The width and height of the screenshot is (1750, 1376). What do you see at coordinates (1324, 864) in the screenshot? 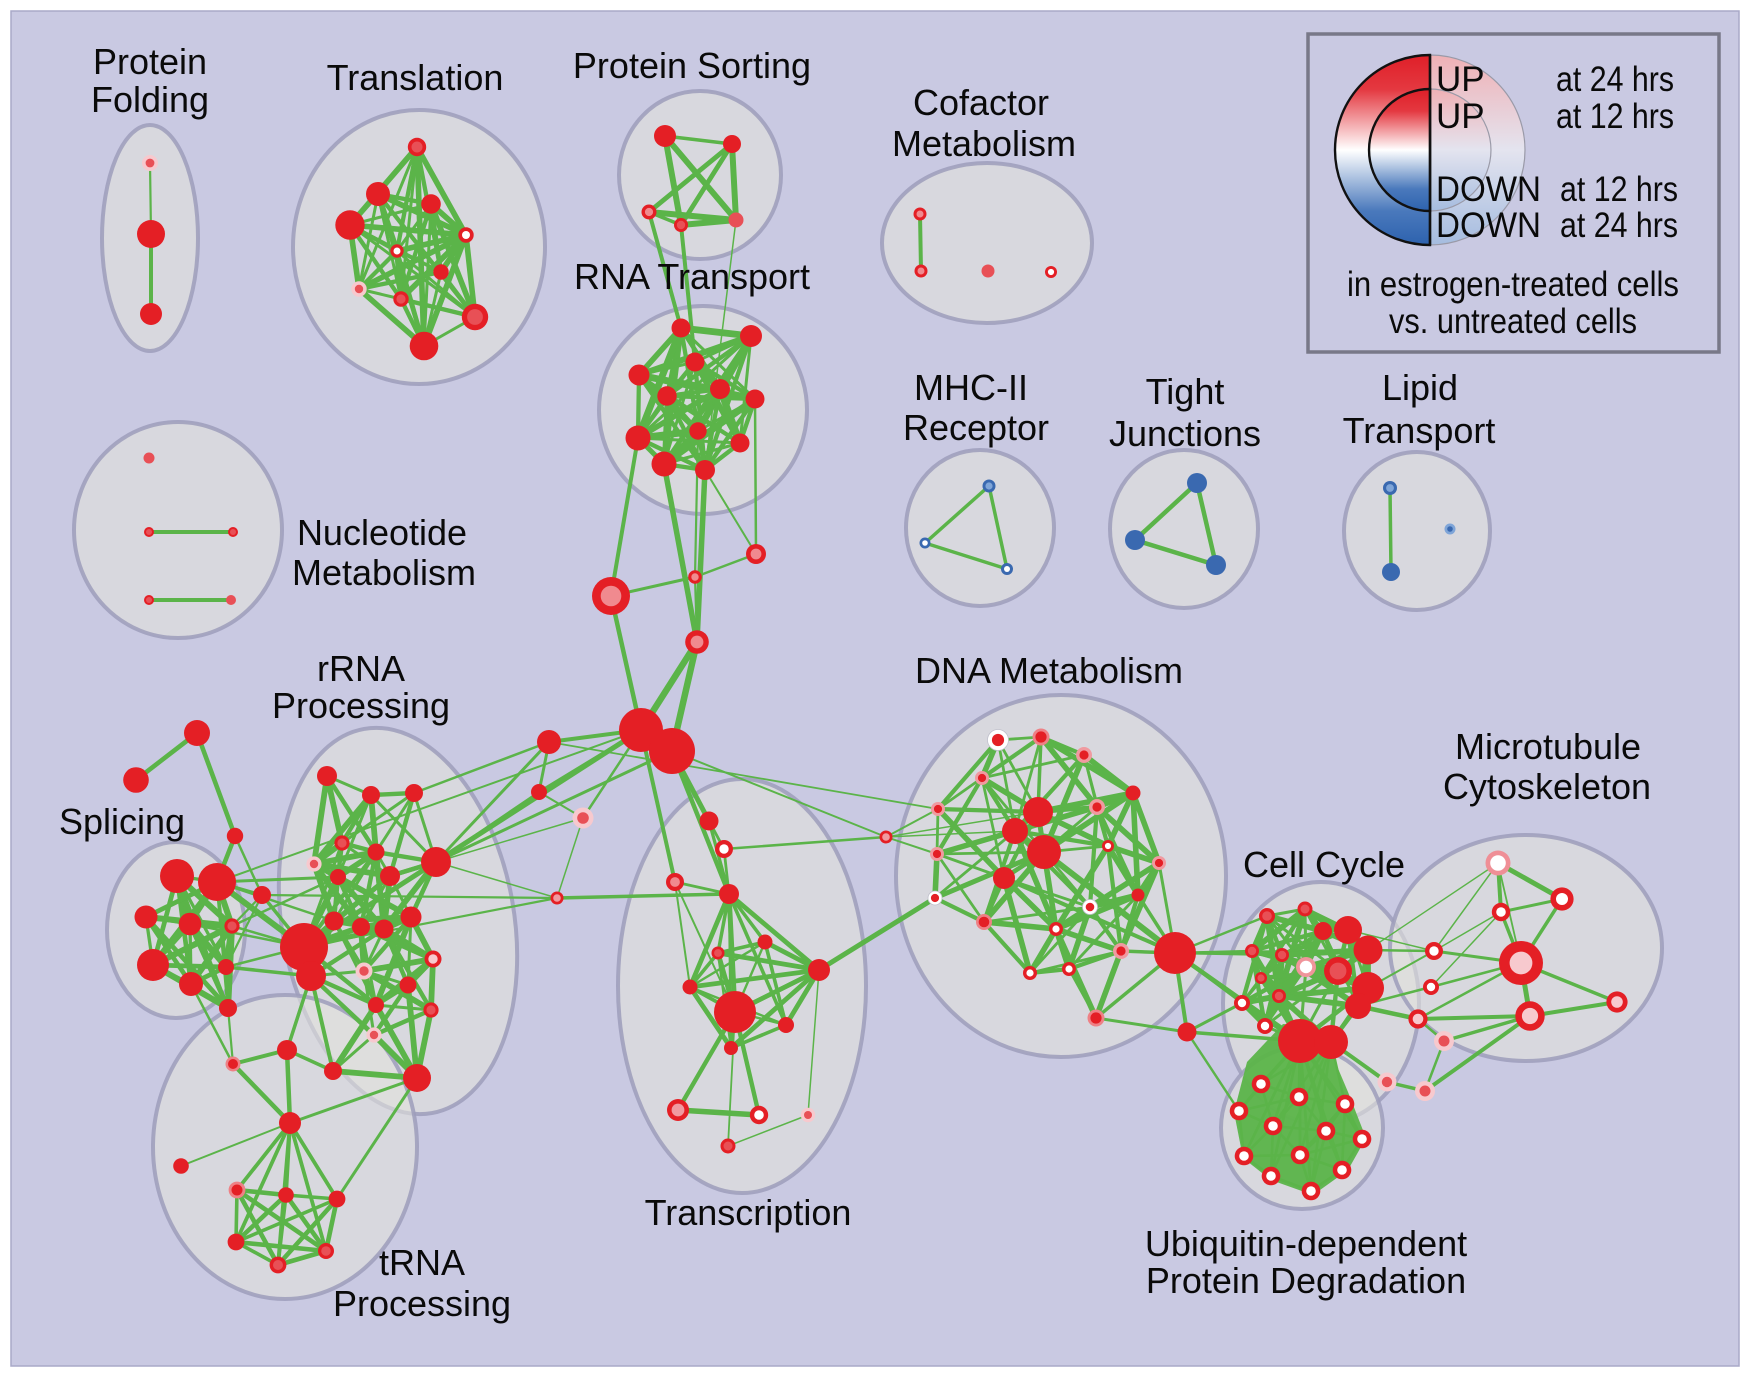
I see `svg-text: Cell Cycle` at bounding box center [1324, 864].